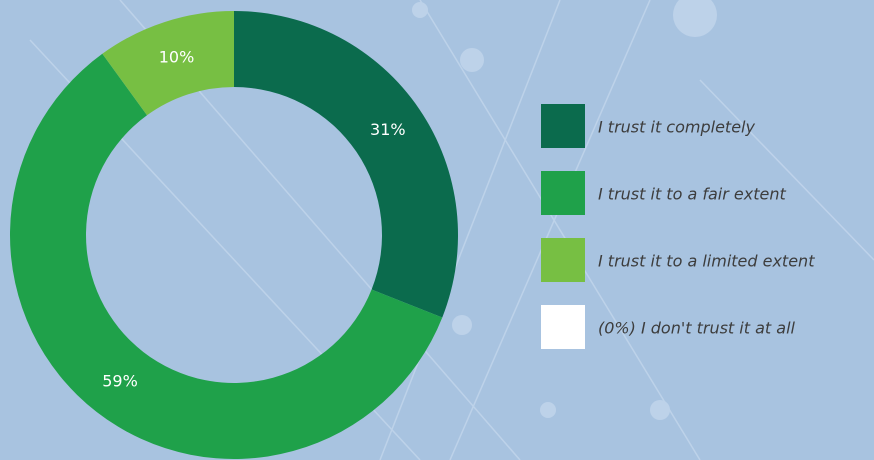 The height and width of the screenshot is (460, 874). I want to click on data-label: 10%, so click(177, 57).